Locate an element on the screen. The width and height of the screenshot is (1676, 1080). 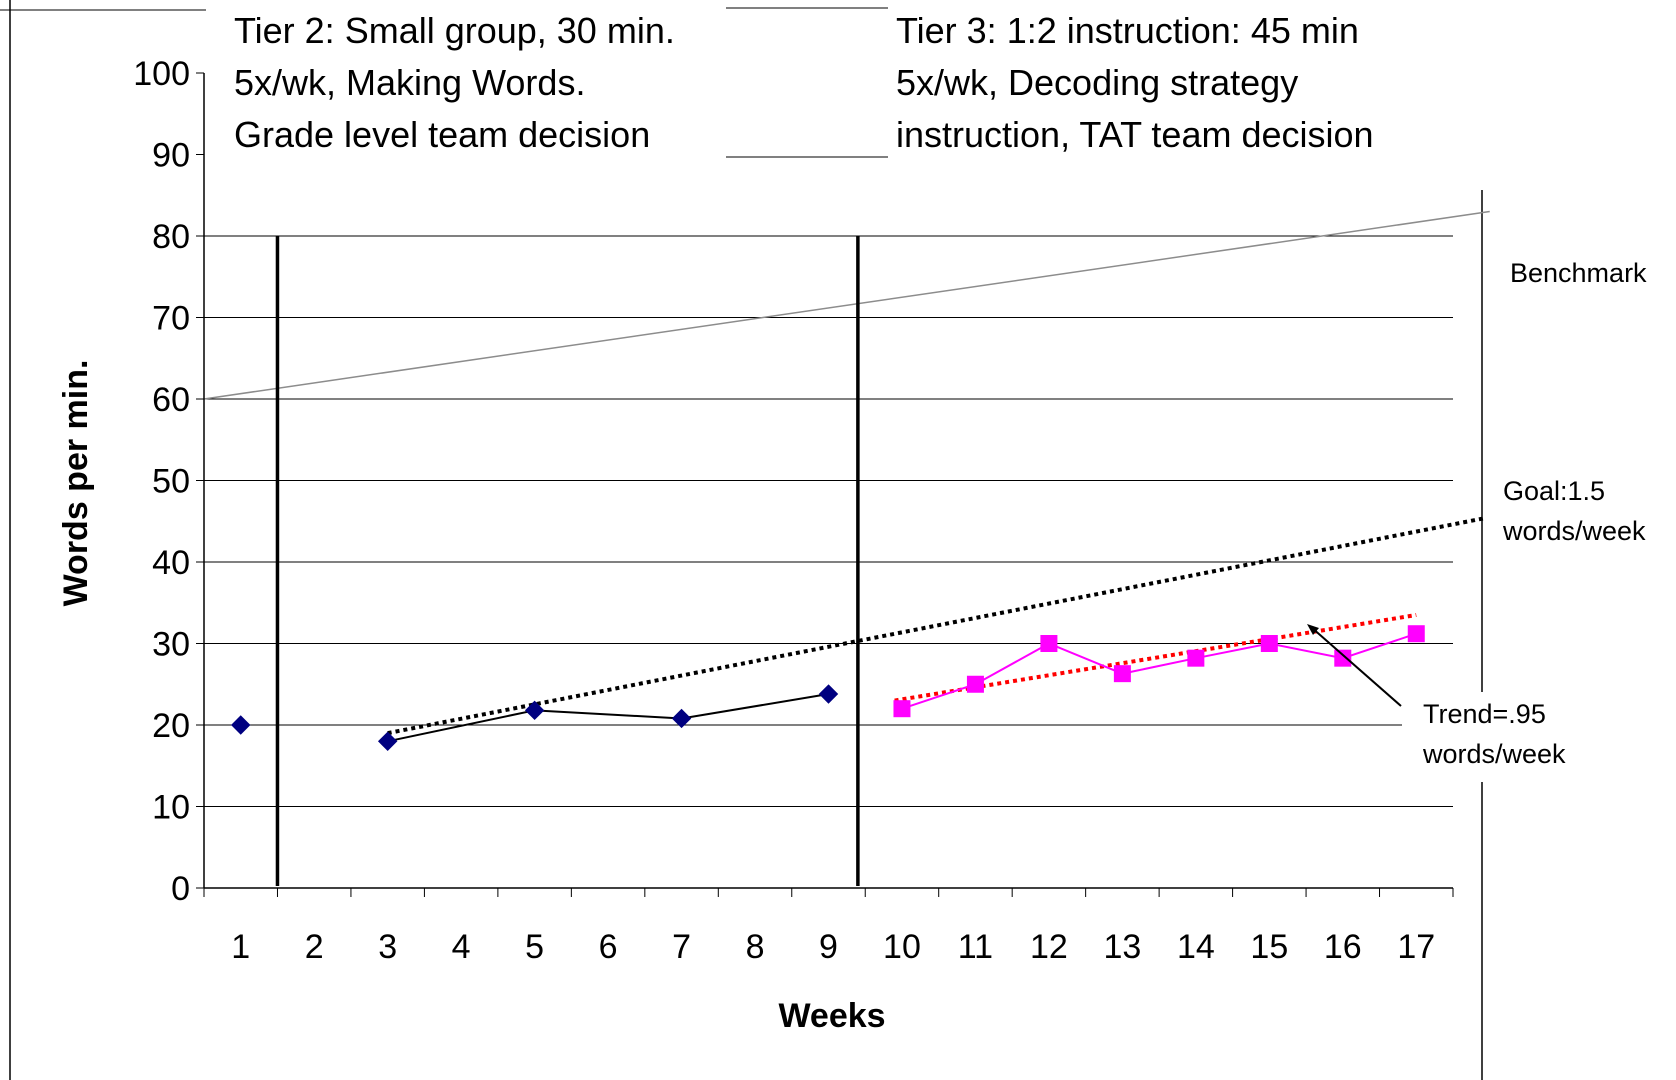
x-tick-label-10: 10 is located at coordinates (902, 947).